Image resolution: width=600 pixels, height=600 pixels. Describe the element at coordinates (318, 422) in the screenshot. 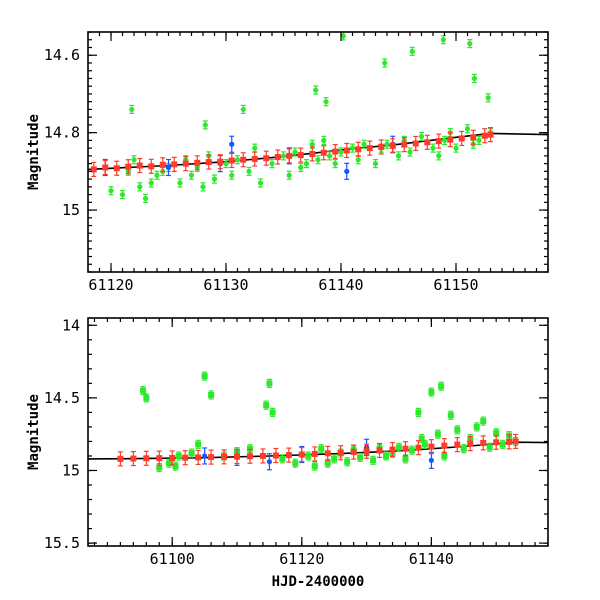

I see `plot-area` at that location.